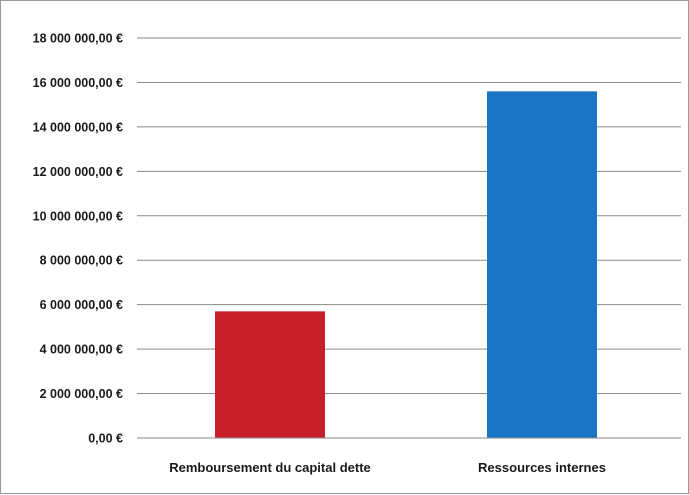 The image size is (689, 495). I want to click on bar-remboursement-capital-dette, so click(270, 374).